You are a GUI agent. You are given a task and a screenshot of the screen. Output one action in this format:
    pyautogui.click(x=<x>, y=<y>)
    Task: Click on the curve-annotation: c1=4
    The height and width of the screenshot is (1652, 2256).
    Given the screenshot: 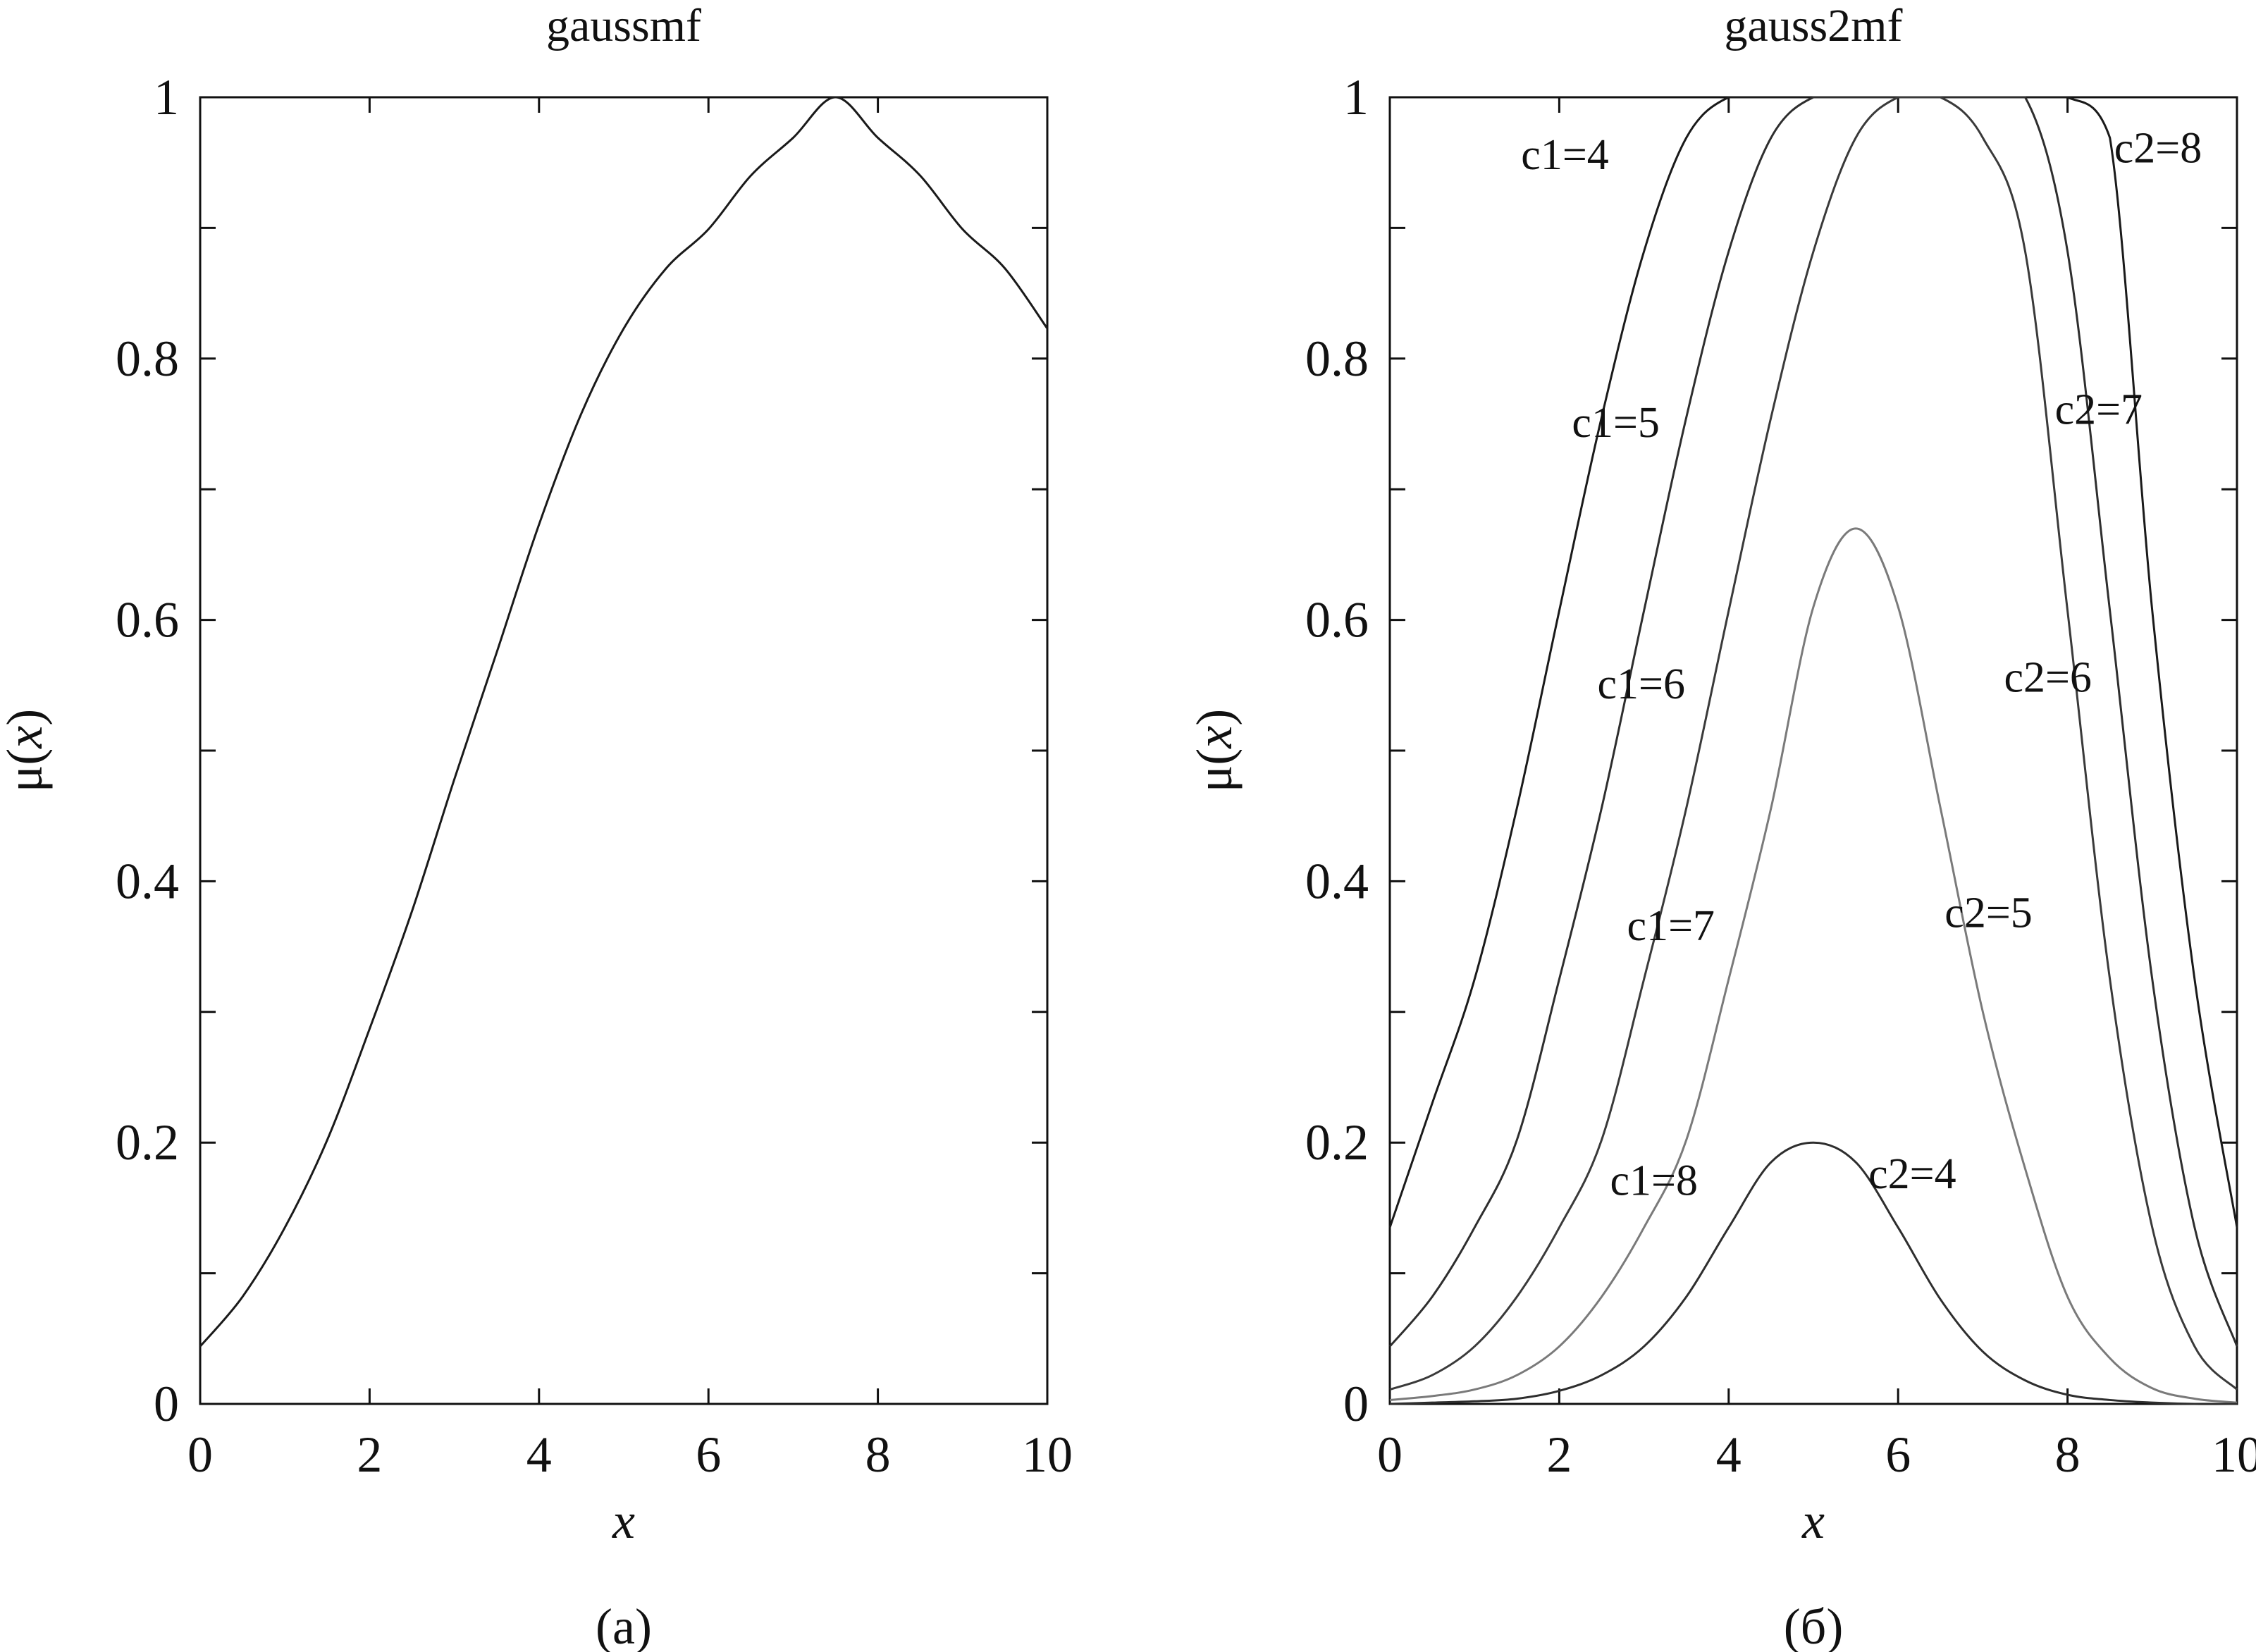 What is the action you would take?
    pyautogui.click(x=1565, y=155)
    